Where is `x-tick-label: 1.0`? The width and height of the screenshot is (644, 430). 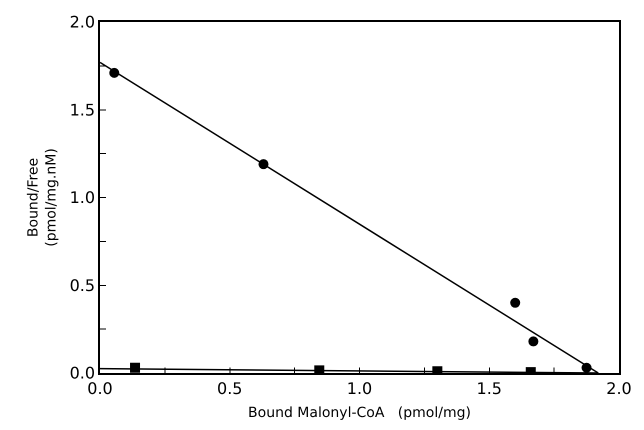
x-tick-label: 1.0 is located at coordinates (359, 388).